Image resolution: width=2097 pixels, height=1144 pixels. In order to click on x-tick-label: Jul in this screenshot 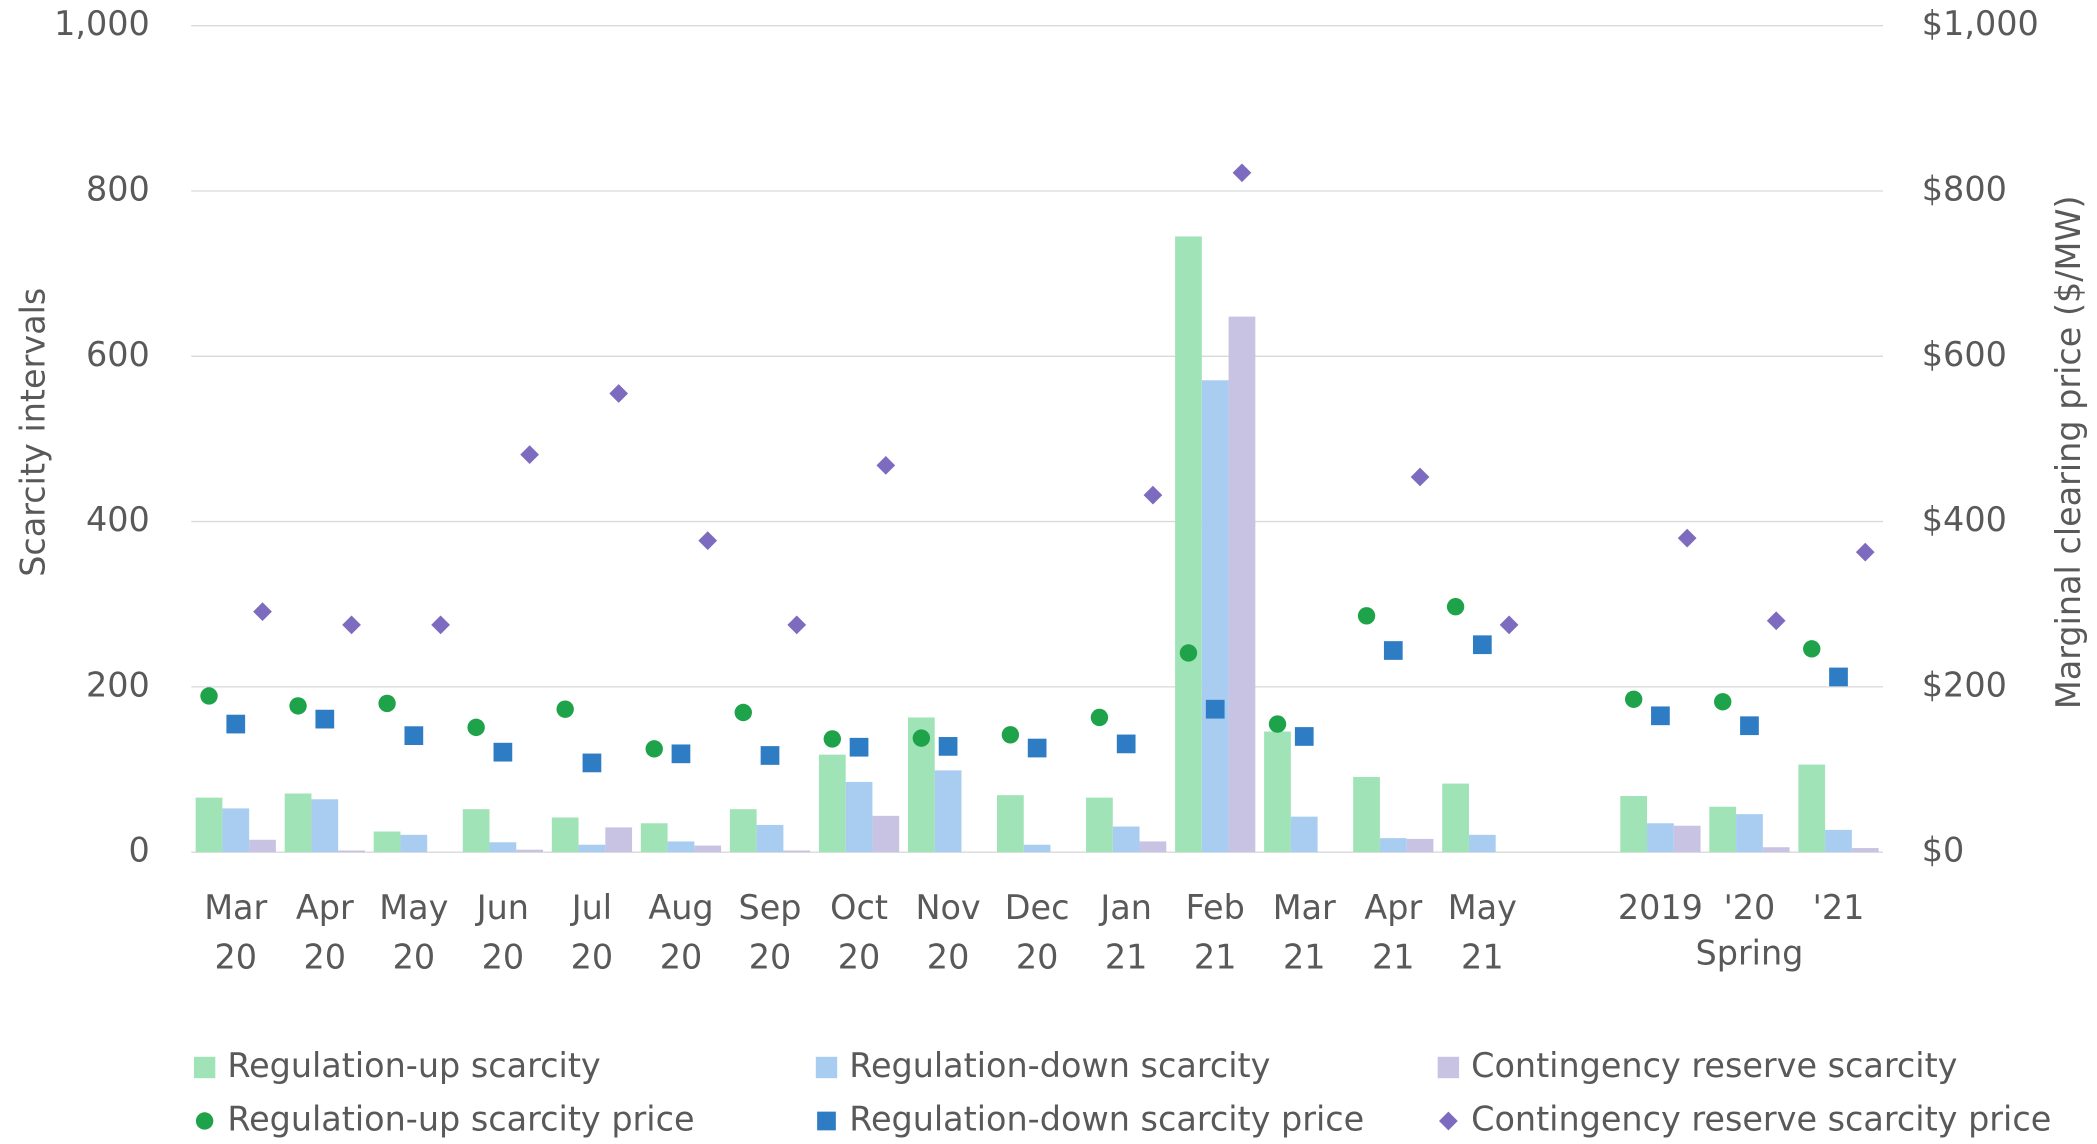, I will do `click(591, 907)`.